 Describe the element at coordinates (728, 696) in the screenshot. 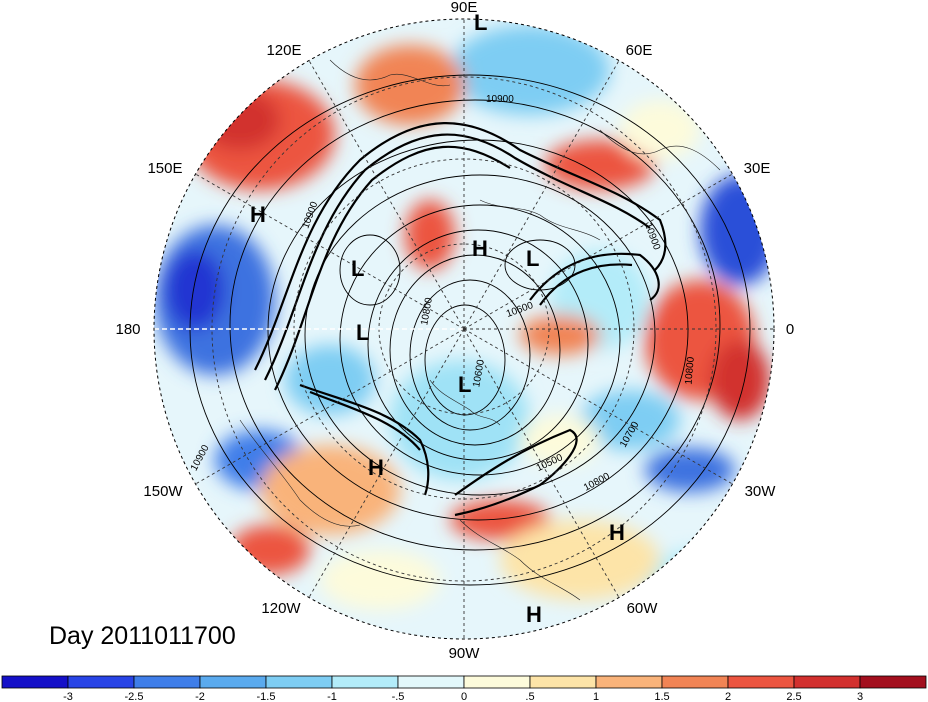

I see `colorbar-tick-label: 2` at that location.